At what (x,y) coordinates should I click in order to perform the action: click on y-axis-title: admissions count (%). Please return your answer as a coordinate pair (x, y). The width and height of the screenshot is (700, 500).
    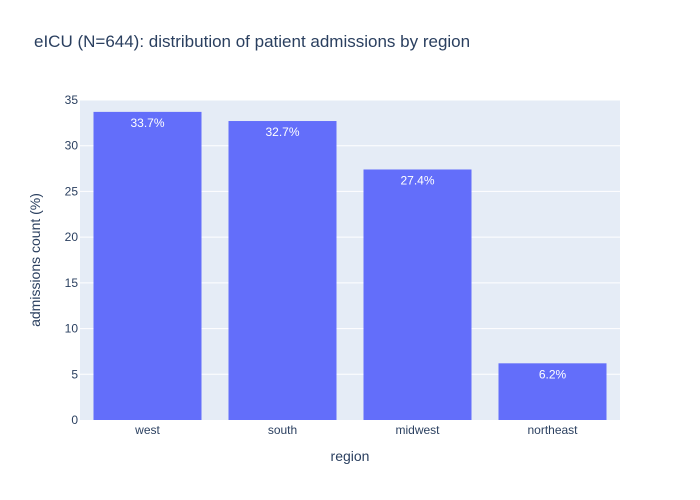
    Looking at the image, I should click on (35, 260).